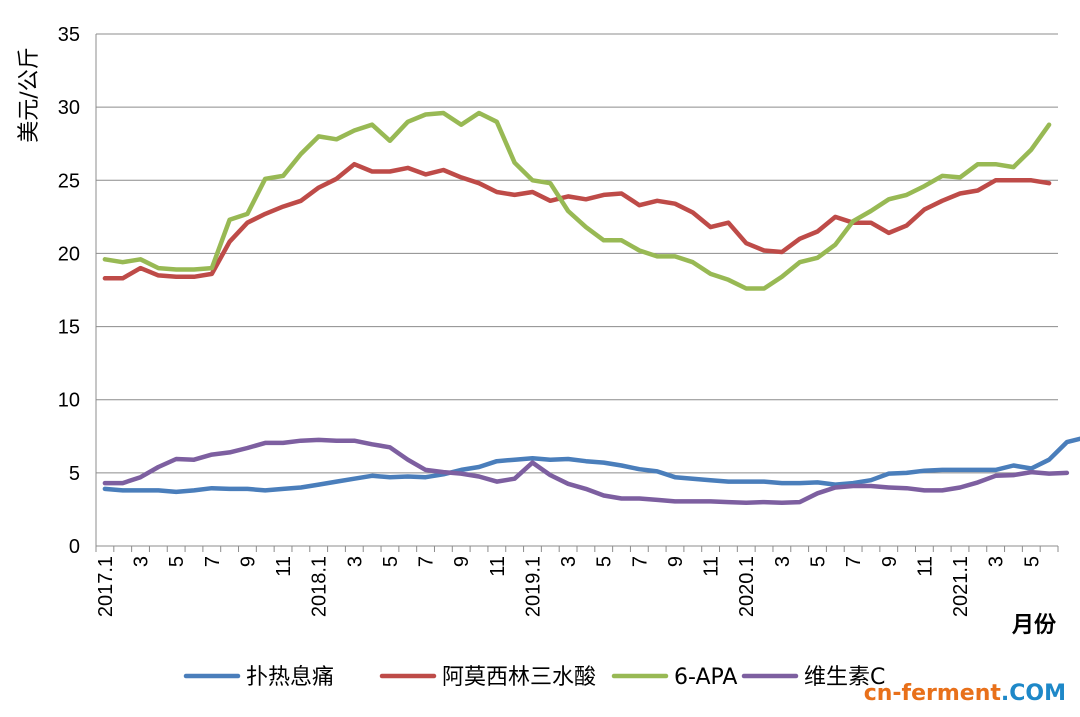 This screenshot has width=1080, height=717. What do you see at coordinates (29, 94) in the screenshot?
I see `y-axis-title: 美元/公斤` at bounding box center [29, 94].